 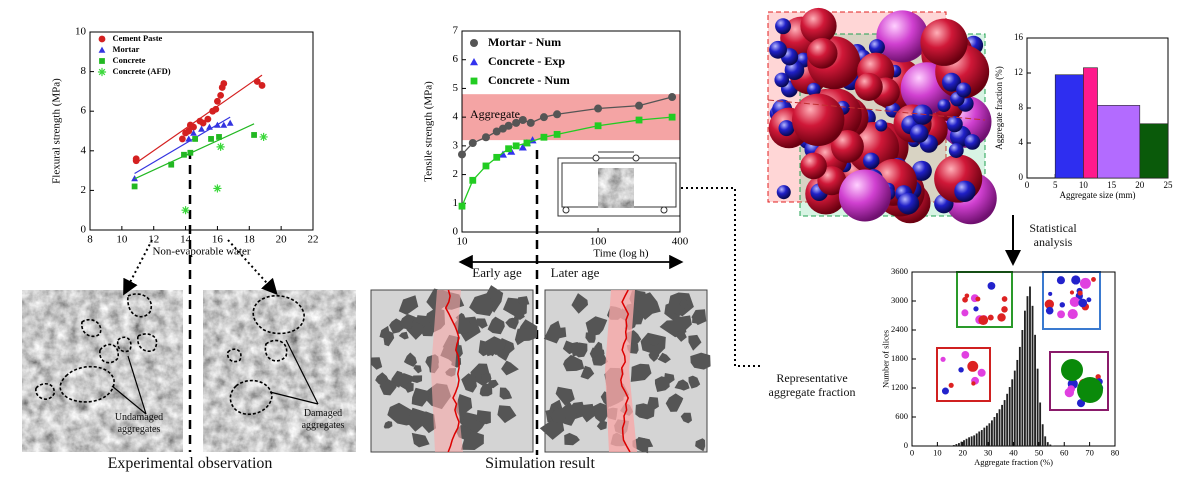 What do you see at coordinates (84, 190) in the screenshot?
I see `y-tick-label: 2` at bounding box center [84, 190].